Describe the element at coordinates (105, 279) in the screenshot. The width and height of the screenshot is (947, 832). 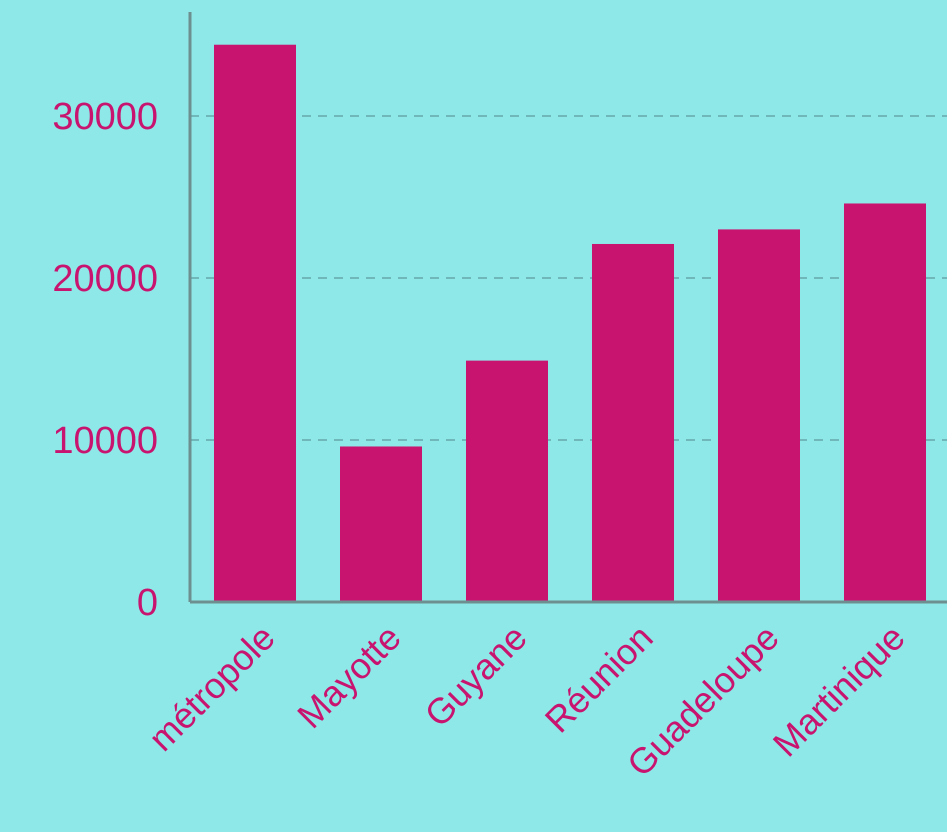
I see `y-tick-label-20000: 20000` at that location.